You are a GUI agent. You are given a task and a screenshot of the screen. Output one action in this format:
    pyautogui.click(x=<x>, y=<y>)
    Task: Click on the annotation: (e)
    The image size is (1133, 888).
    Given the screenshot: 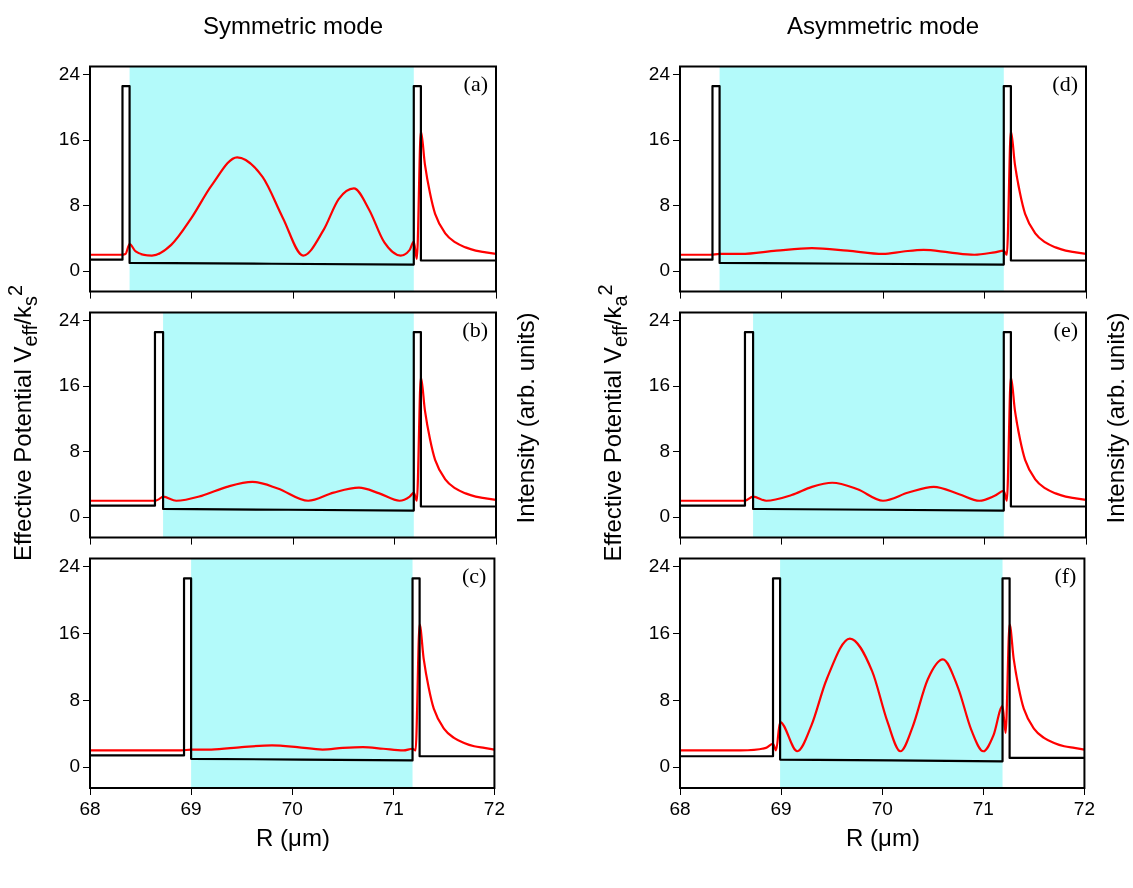 What is the action you would take?
    pyautogui.click(x=1065, y=330)
    